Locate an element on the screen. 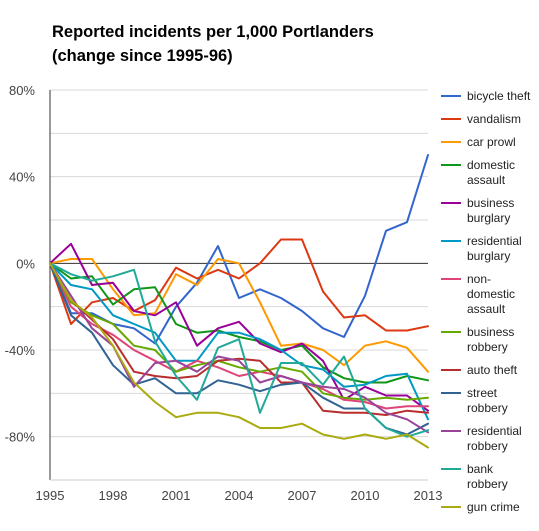 The image size is (539, 531). x-tick-label: 2004 is located at coordinates (239, 495).